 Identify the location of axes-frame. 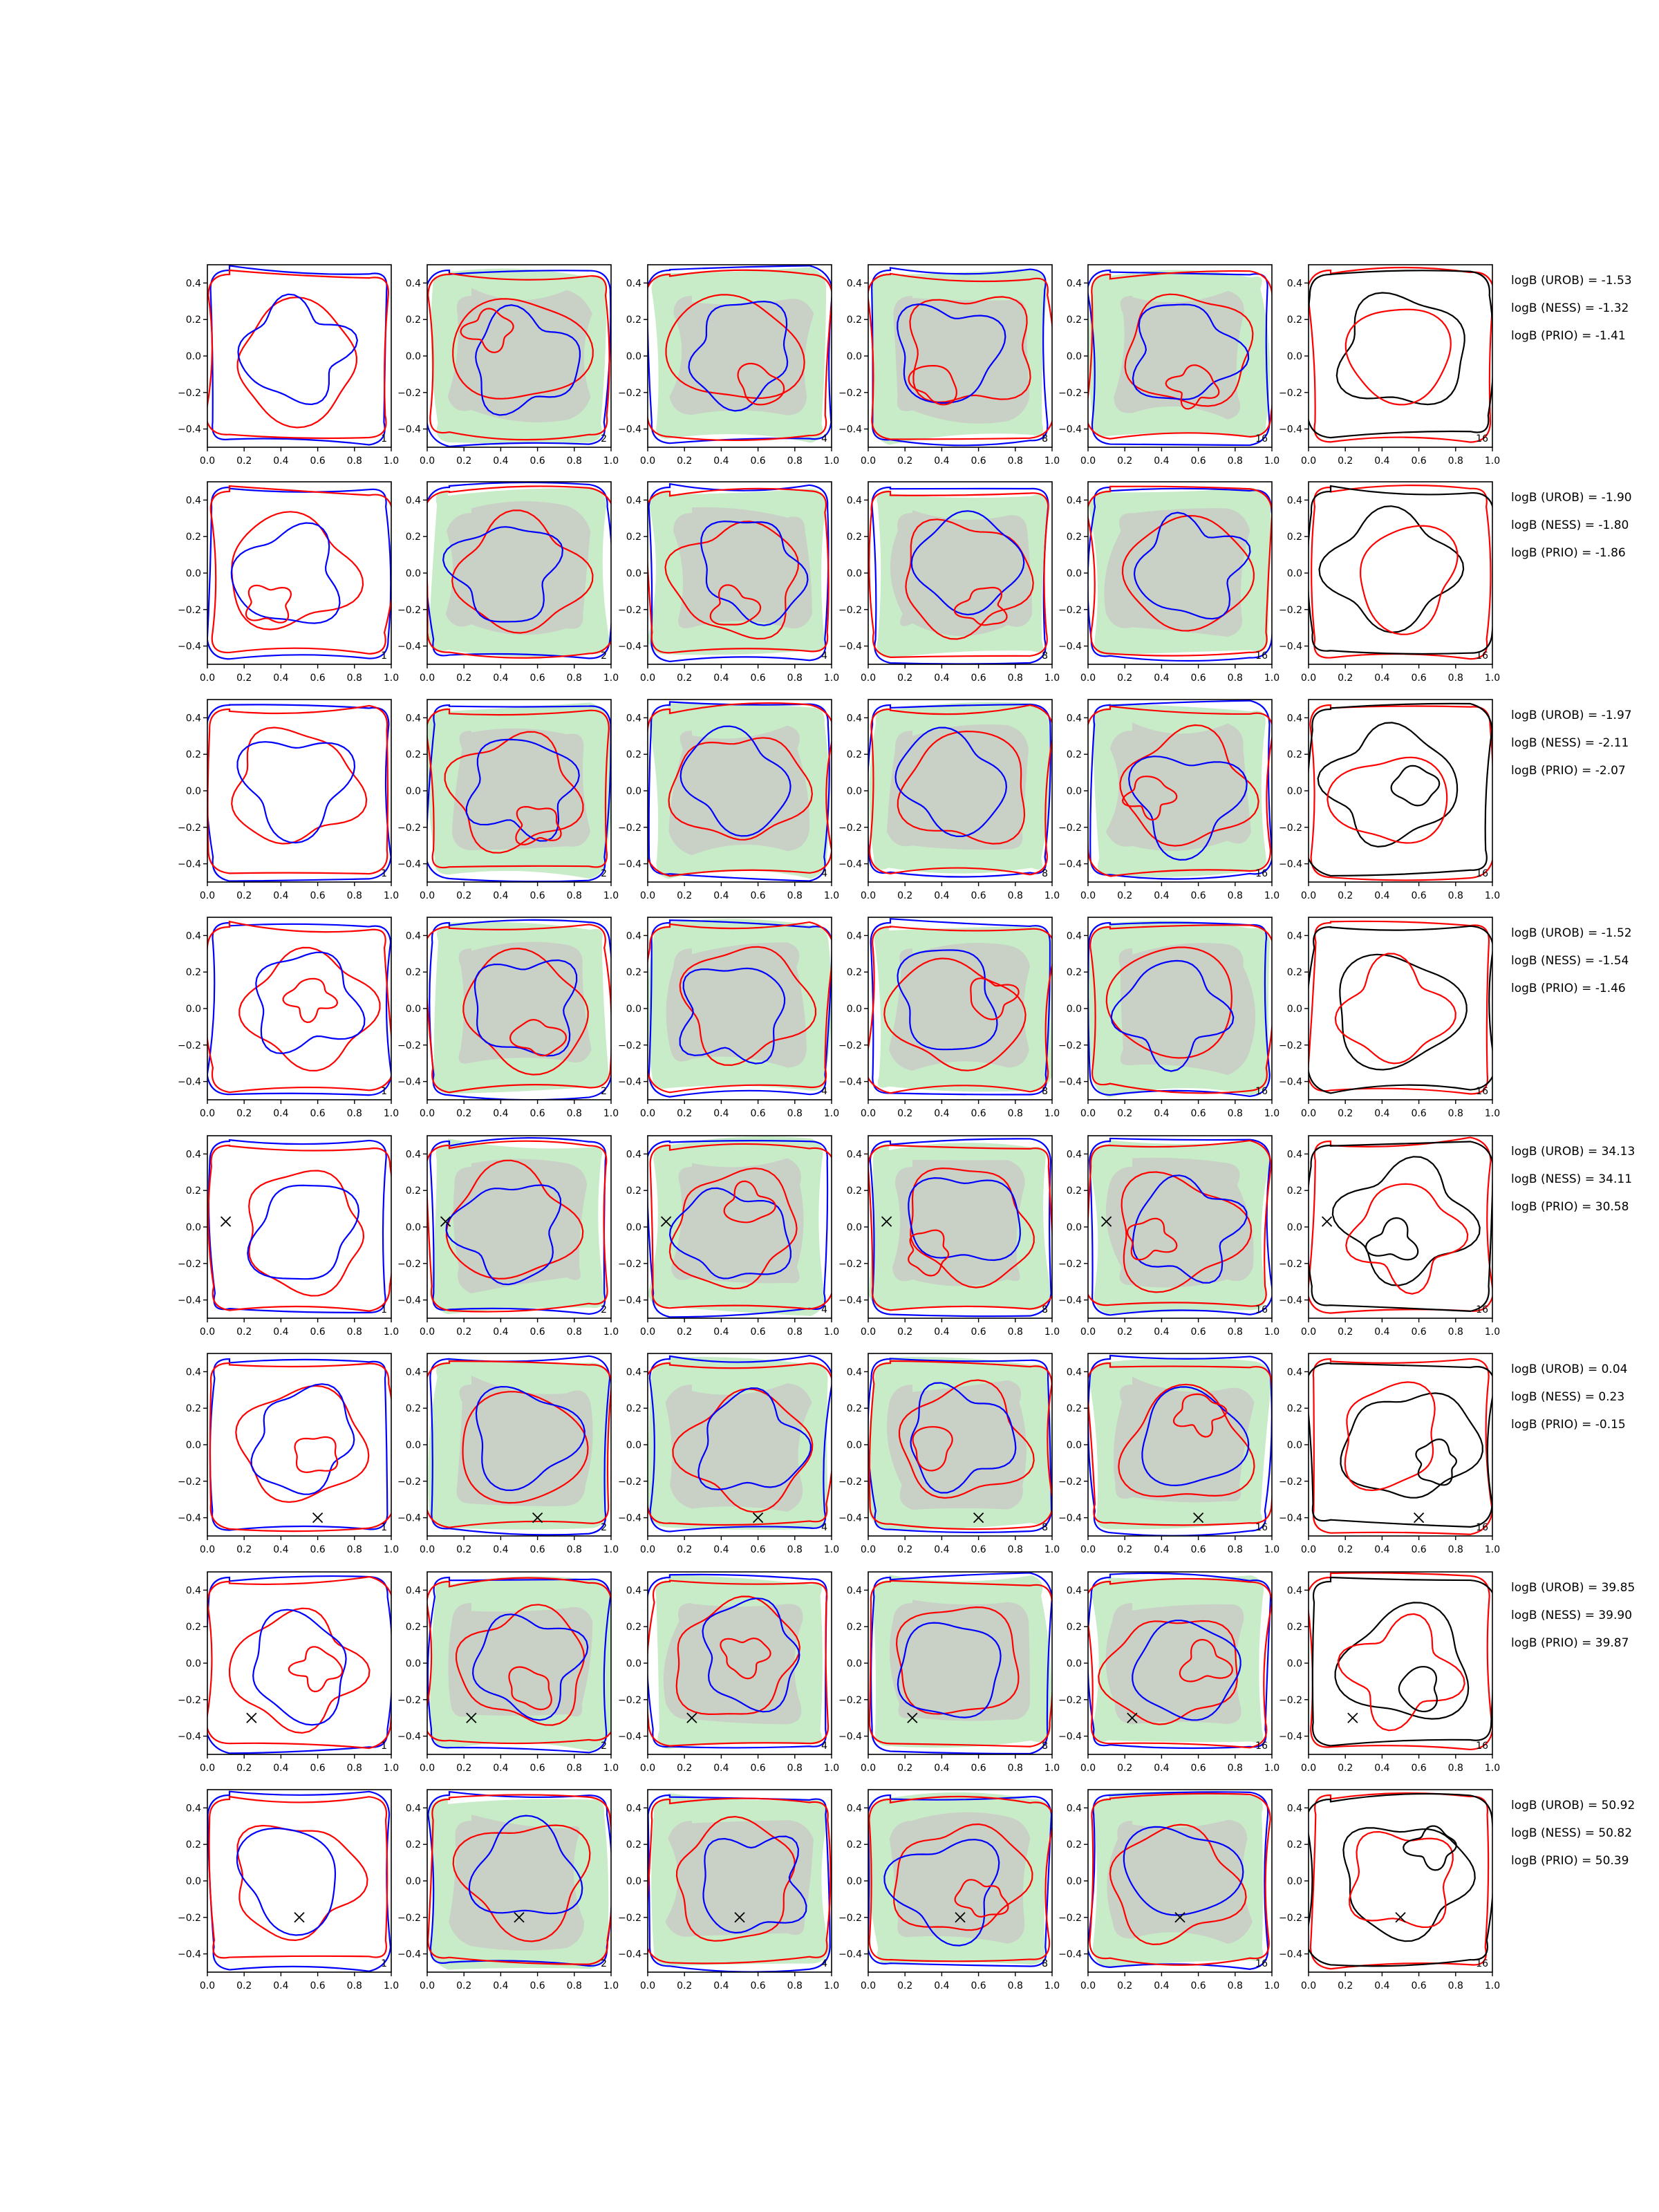
(1400, 1009).